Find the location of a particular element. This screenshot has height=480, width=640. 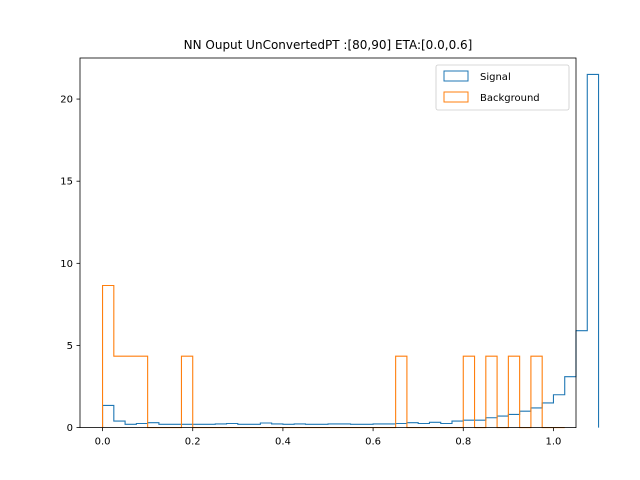

legend-signal-swatch is located at coordinates (456, 76).